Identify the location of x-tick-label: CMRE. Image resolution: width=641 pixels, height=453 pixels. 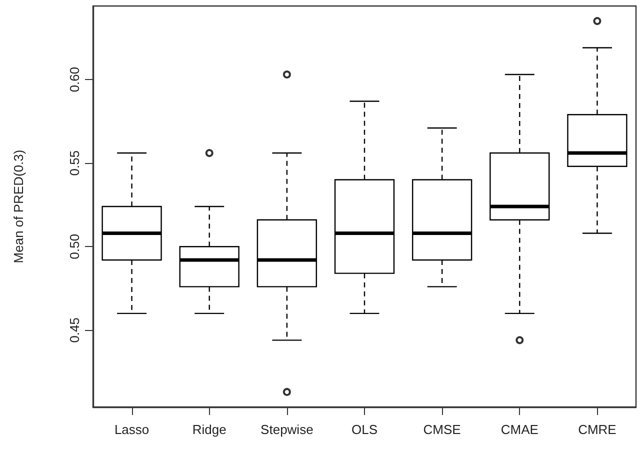
(597, 429).